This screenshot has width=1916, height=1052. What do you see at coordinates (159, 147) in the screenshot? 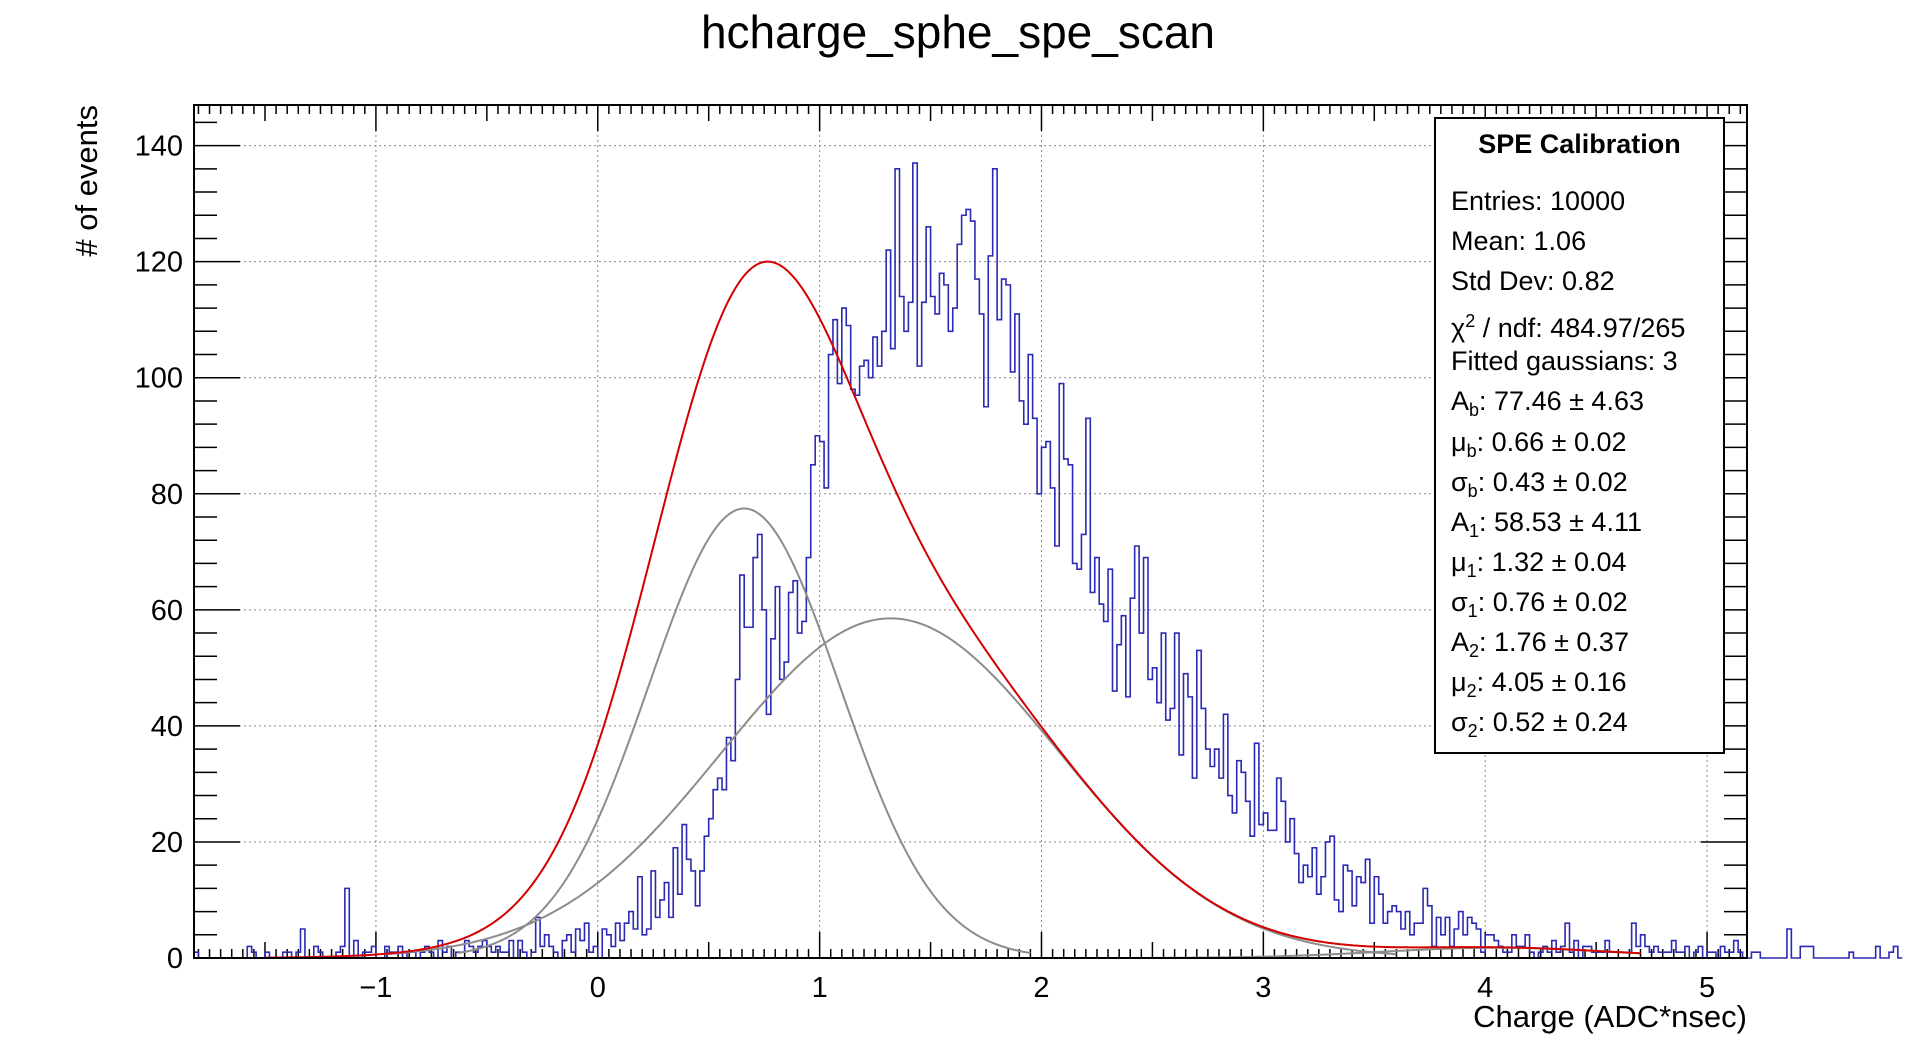
I see `y-tick-label: 140` at bounding box center [159, 147].